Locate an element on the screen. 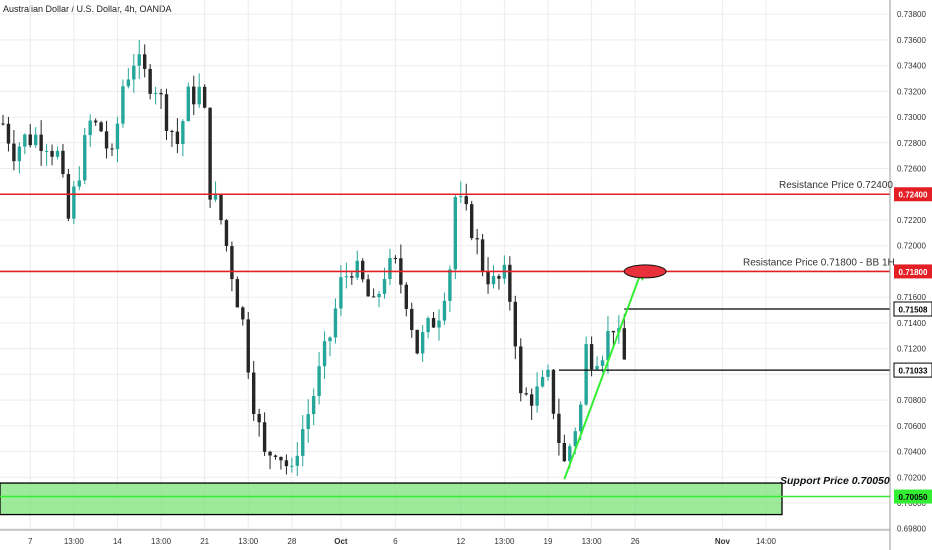 This screenshot has height=550, width=932. y-tick-label: 0.71400 is located at coordinates (911, 323).